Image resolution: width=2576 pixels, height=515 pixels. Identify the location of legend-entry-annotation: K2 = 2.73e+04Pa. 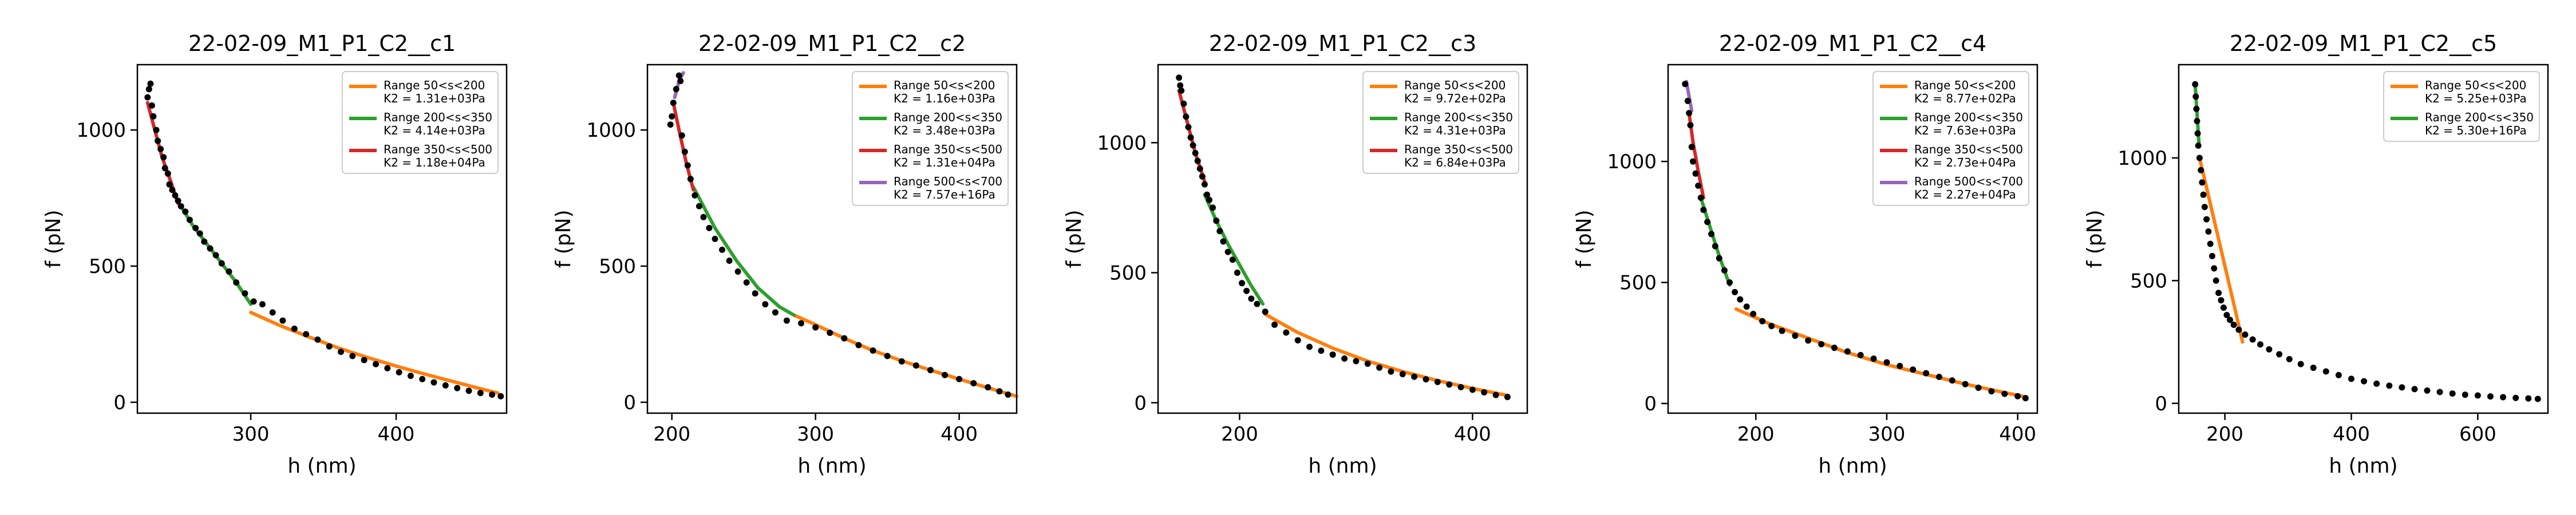
(1965, 162).